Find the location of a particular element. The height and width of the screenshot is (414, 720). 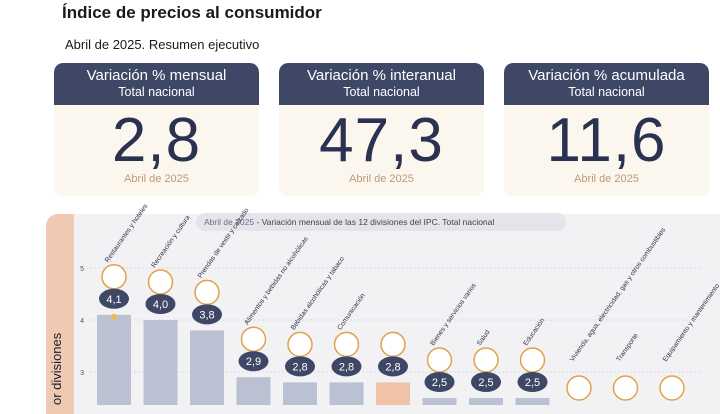

category-label: Bienes y servicios varios is located at coordinates (453, 314).